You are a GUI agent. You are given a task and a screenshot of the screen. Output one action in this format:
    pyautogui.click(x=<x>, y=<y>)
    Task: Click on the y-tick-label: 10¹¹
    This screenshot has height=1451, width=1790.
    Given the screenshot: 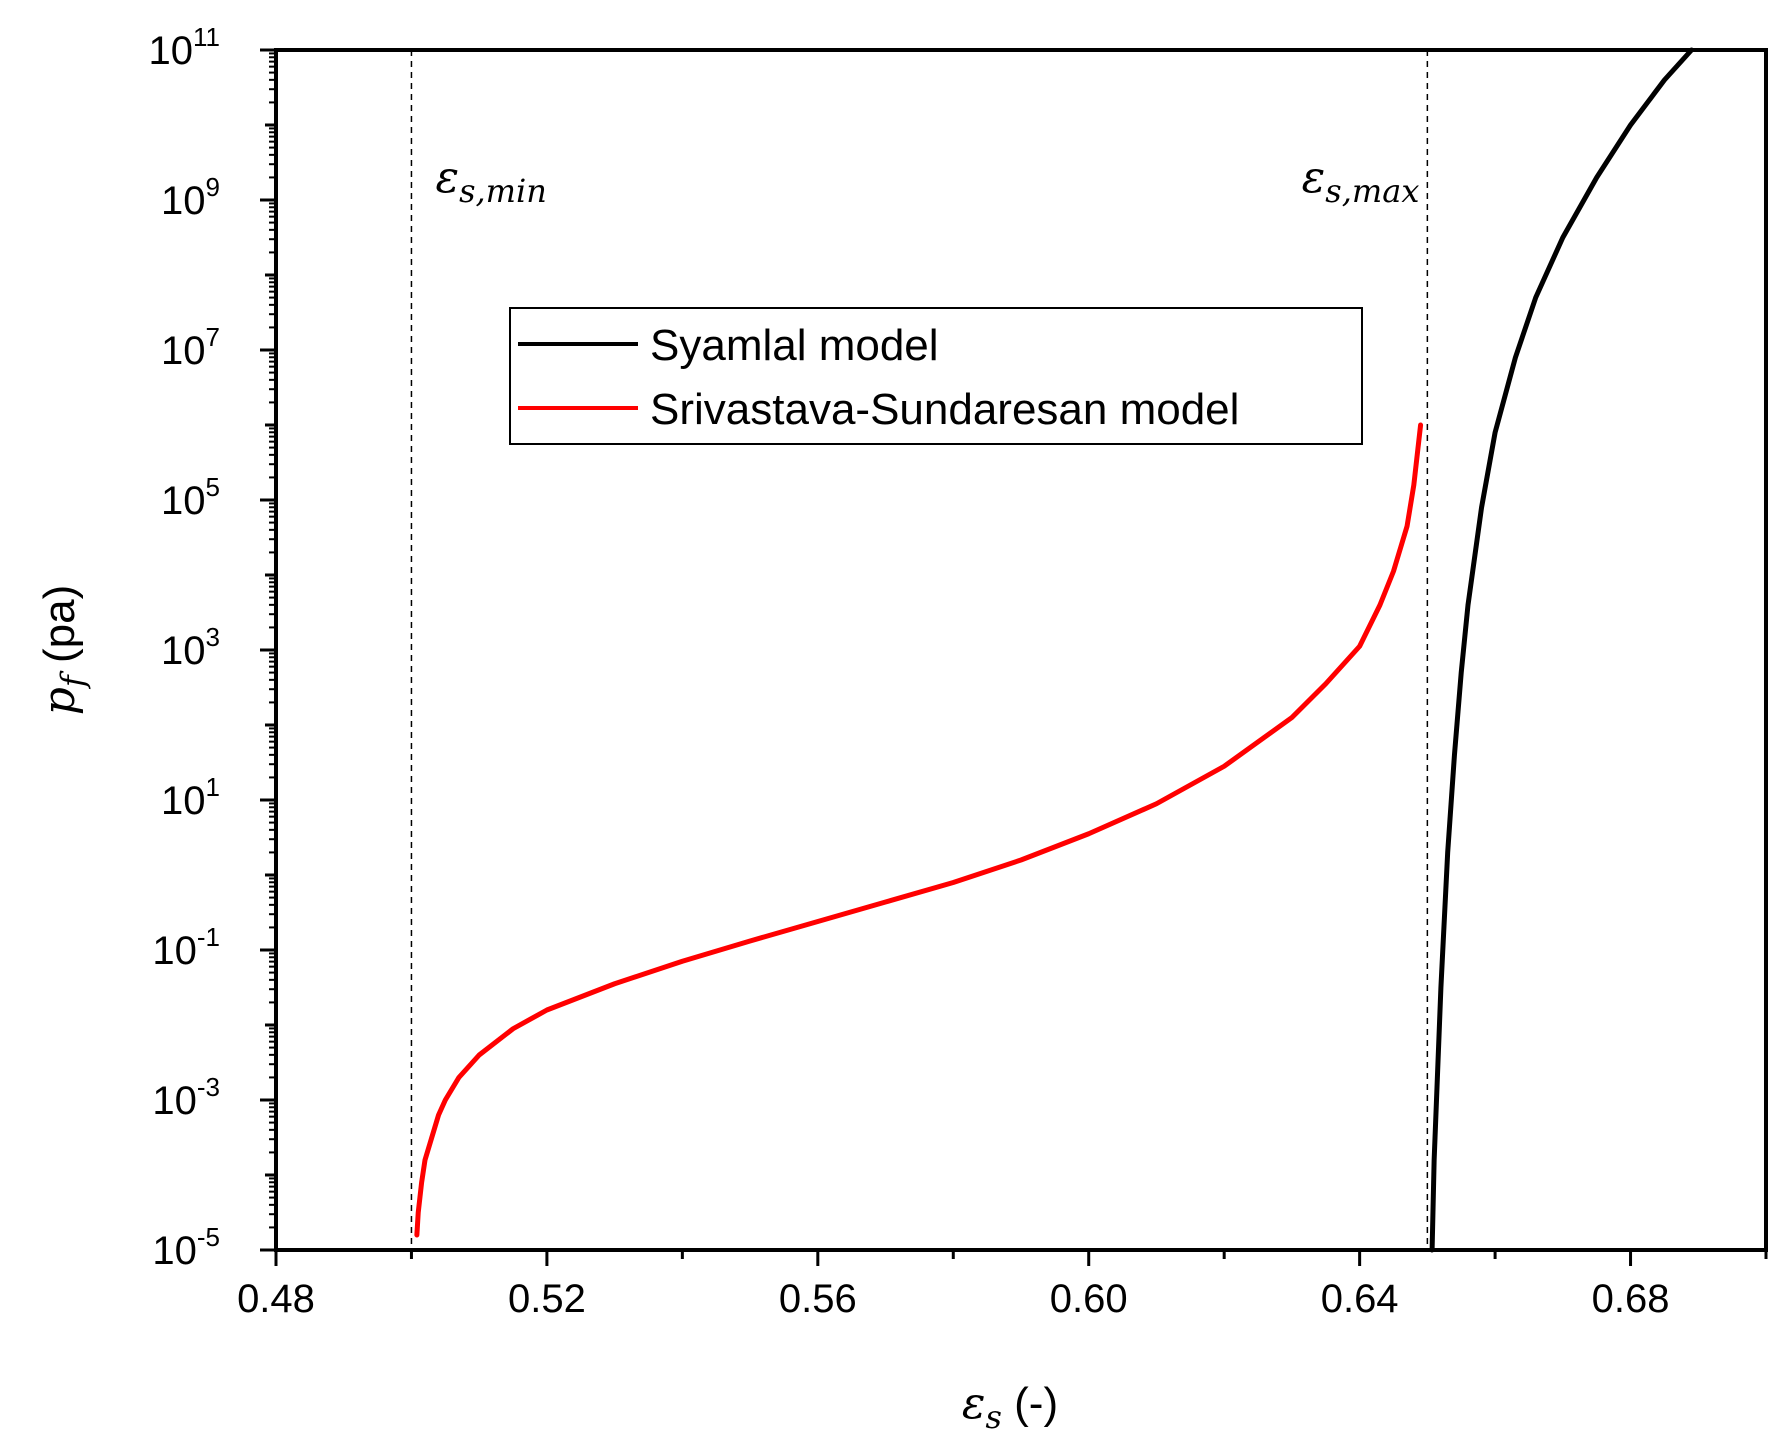 What is the action you would take?
    pyautogui.click(x=185, y=47)
    